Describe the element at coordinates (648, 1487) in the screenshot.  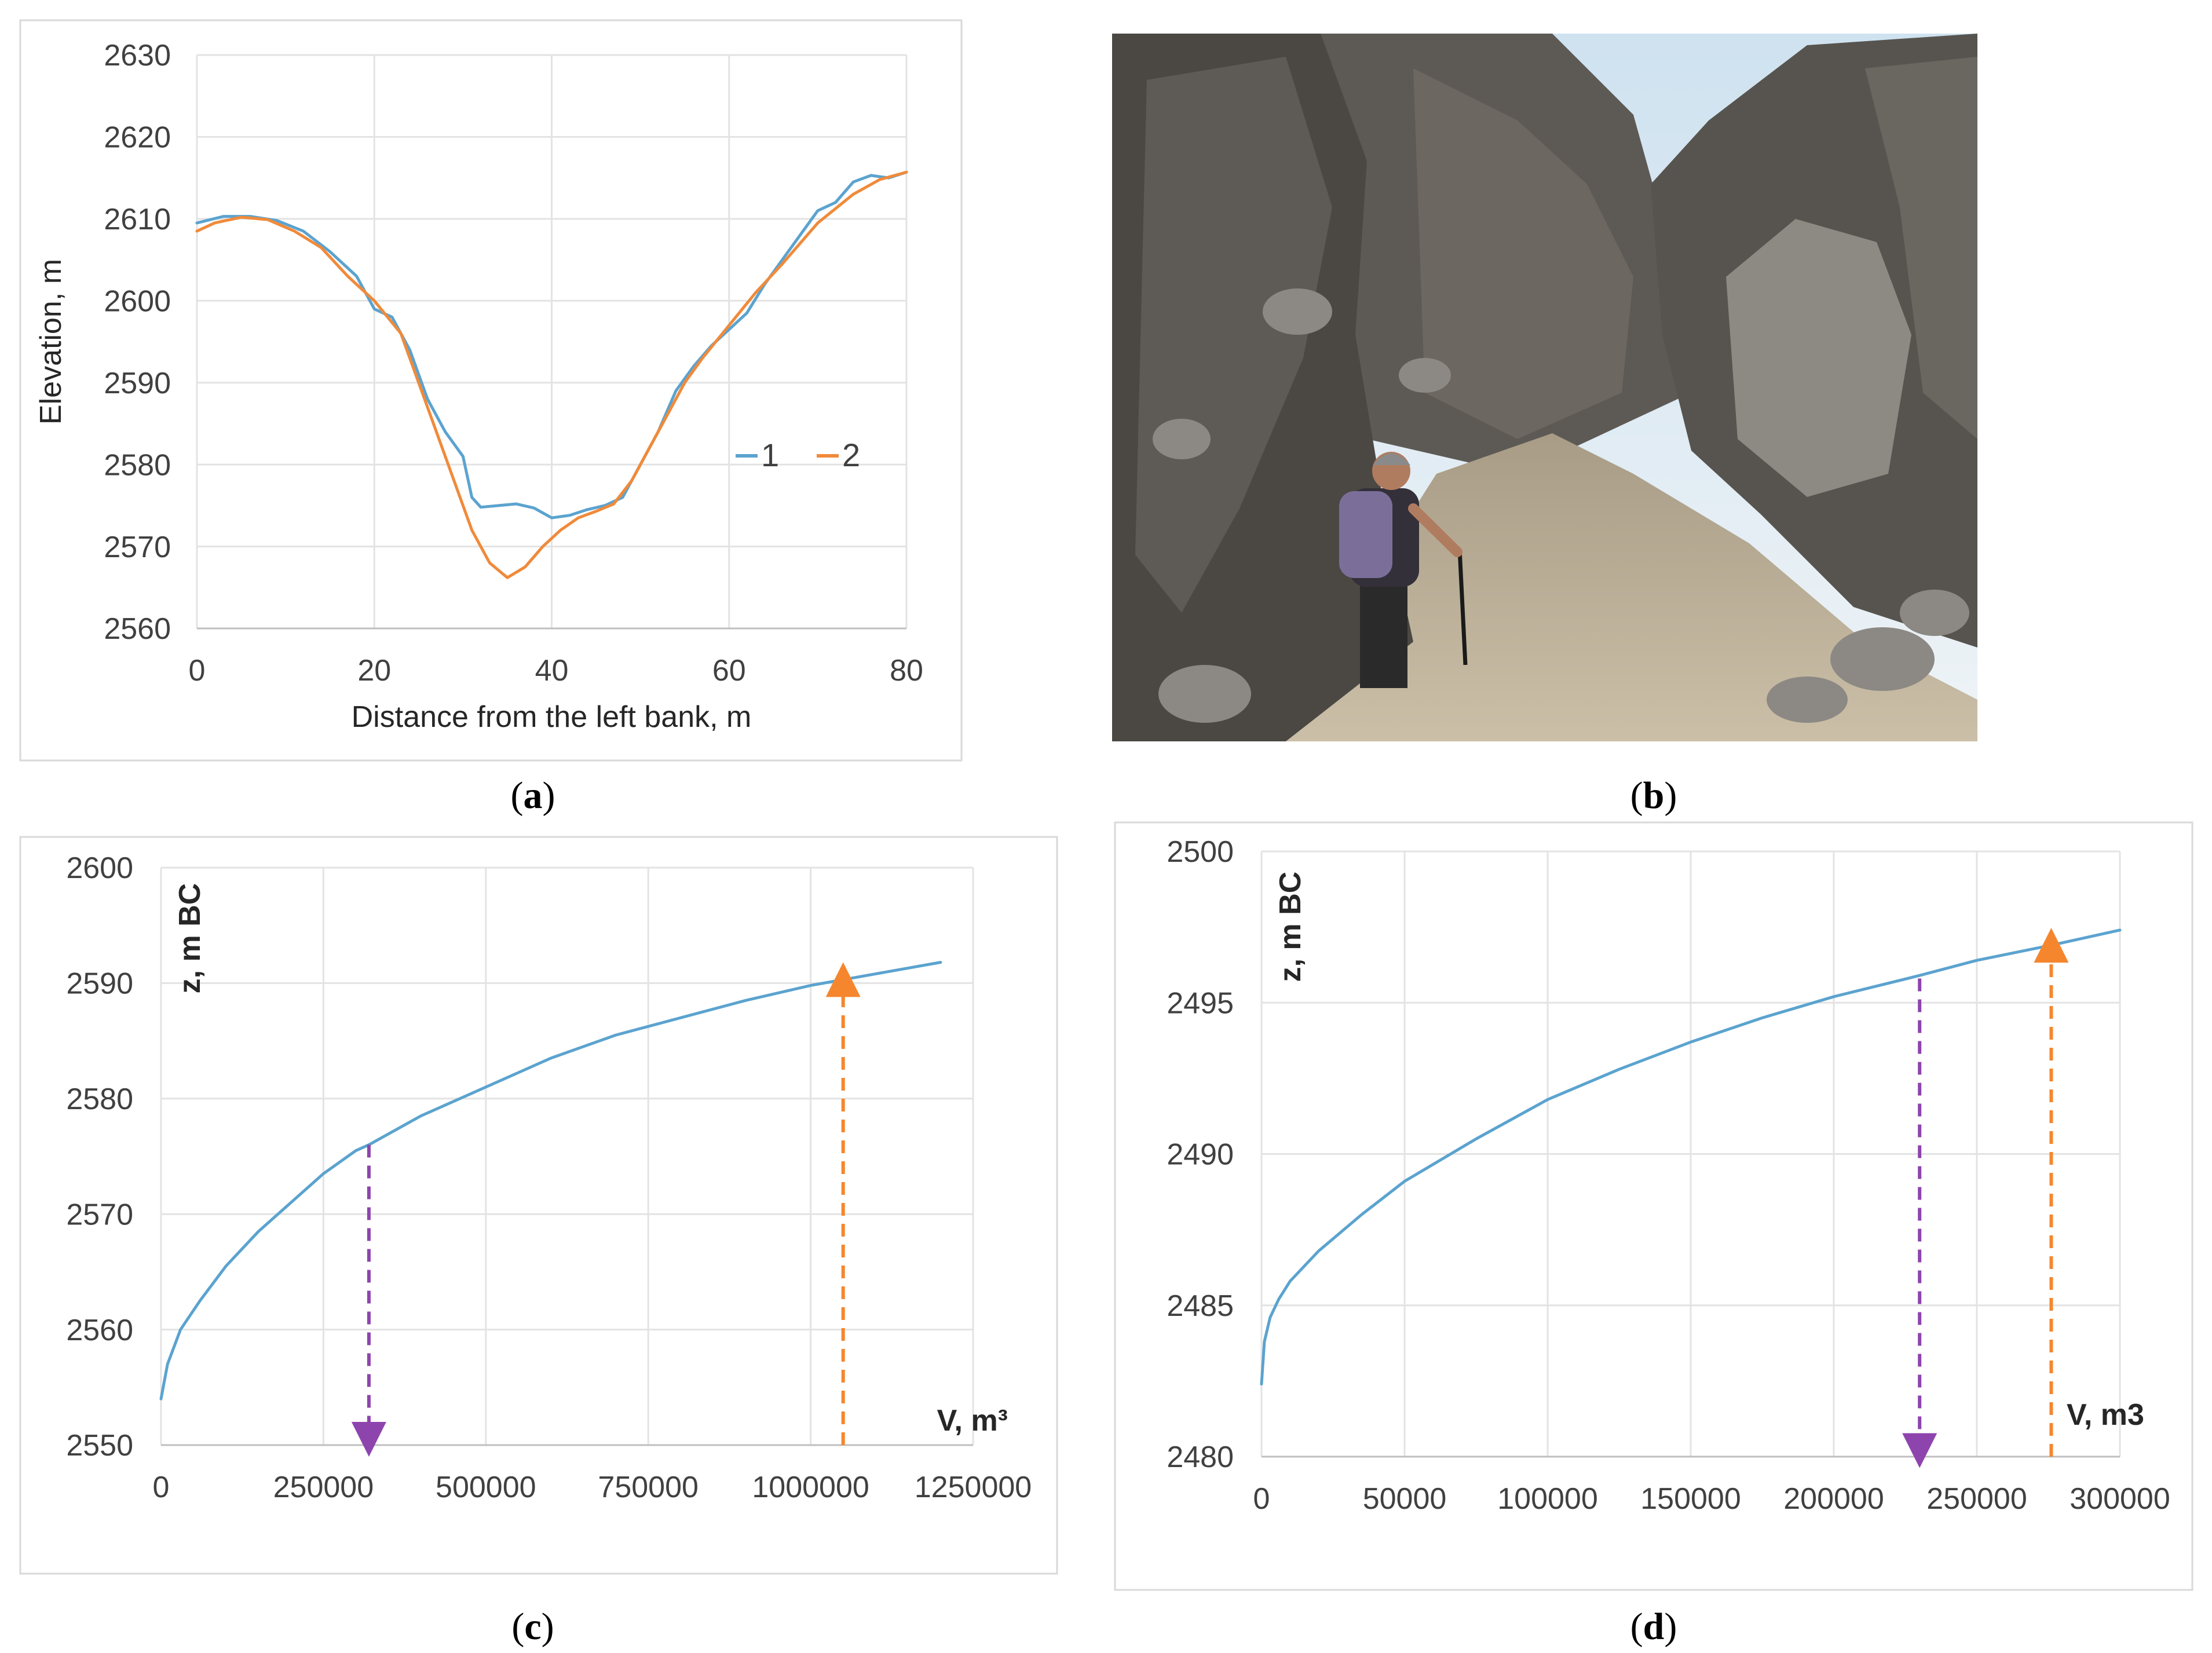
I see `x-tick-label: 750000` at that location.